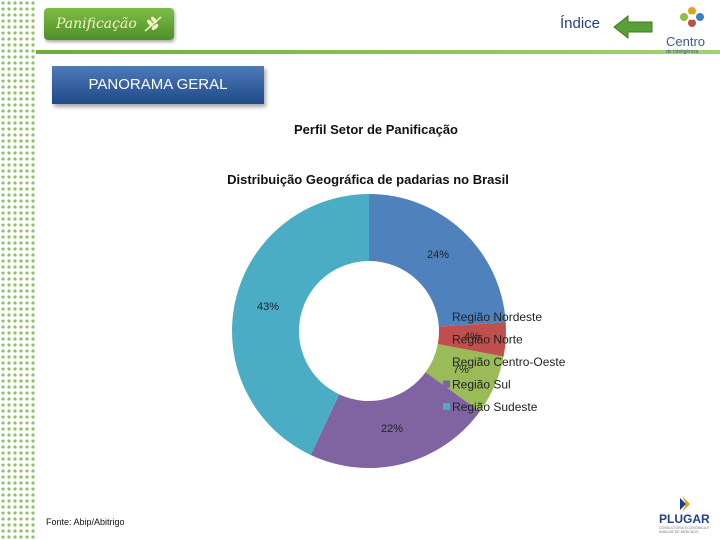 This screenshot has height=540, width=720. Describe the element at coordinates (685, 504) in the screenshot. I see `plugar-logo-icon` at that location.